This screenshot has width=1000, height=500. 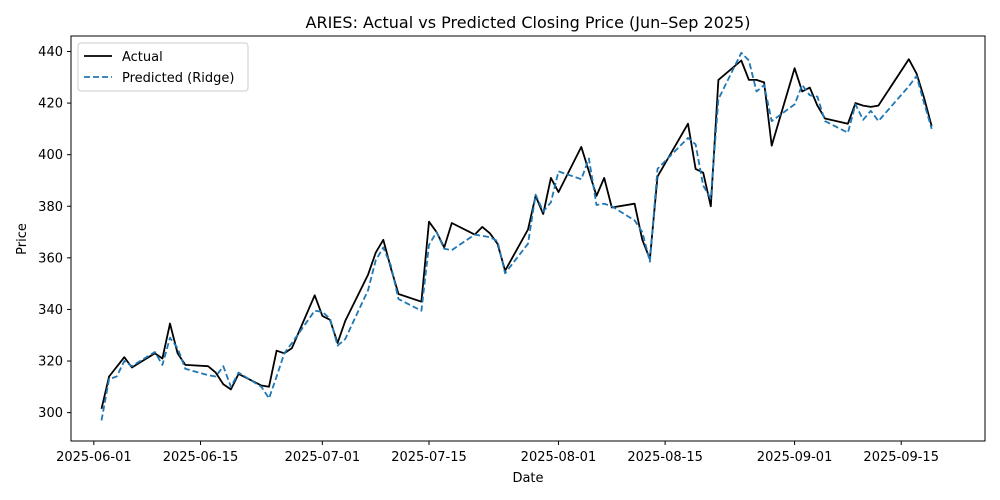 I want to click on x-tick-label: 2025-09-15, so click(x=901, y=457).